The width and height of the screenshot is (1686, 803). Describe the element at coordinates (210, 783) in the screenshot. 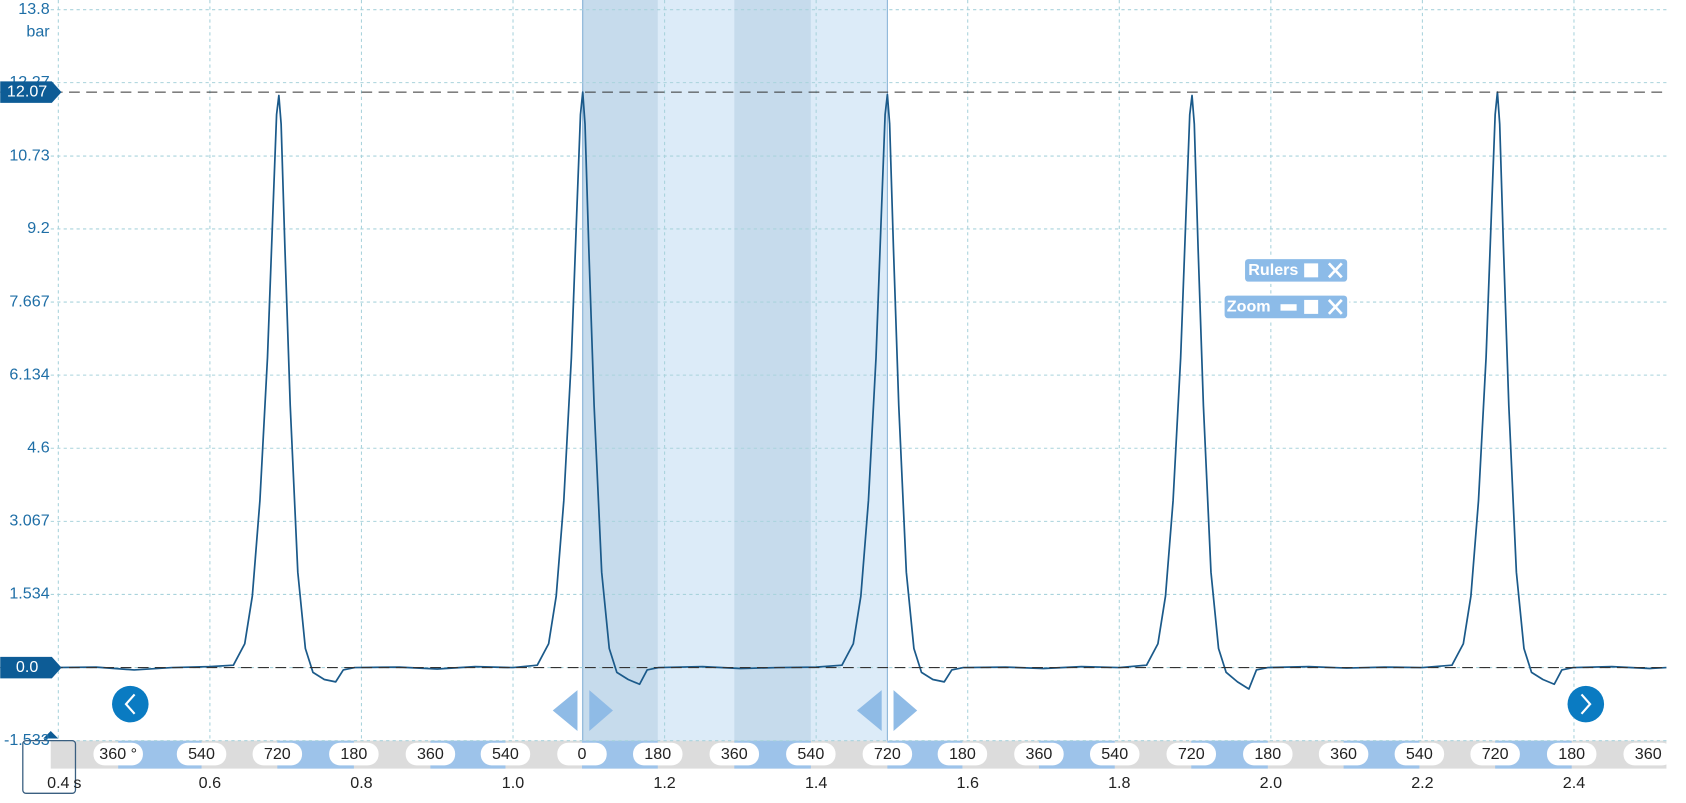

I see `x-tick-label: 0.6` at that location.